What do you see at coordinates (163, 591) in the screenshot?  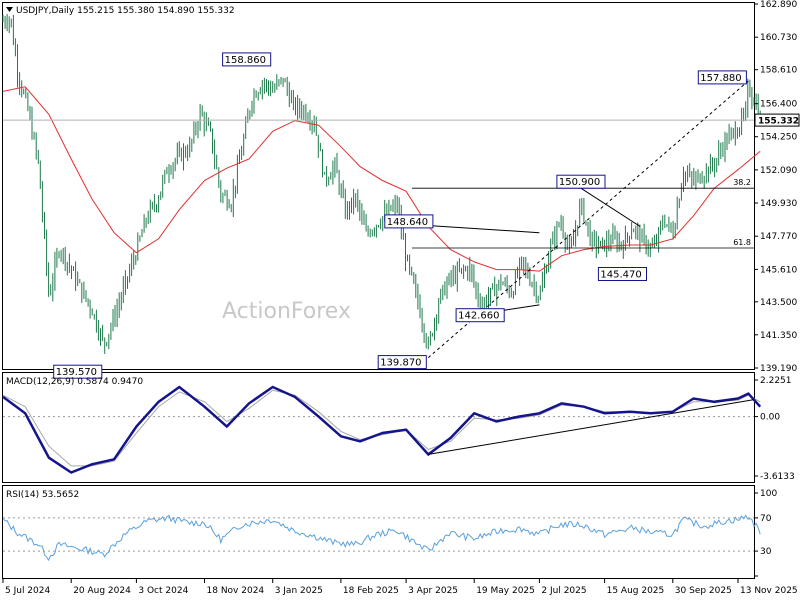 I see `date-tick-label: 3 Oct 2024` at bounding box center [163, 591].